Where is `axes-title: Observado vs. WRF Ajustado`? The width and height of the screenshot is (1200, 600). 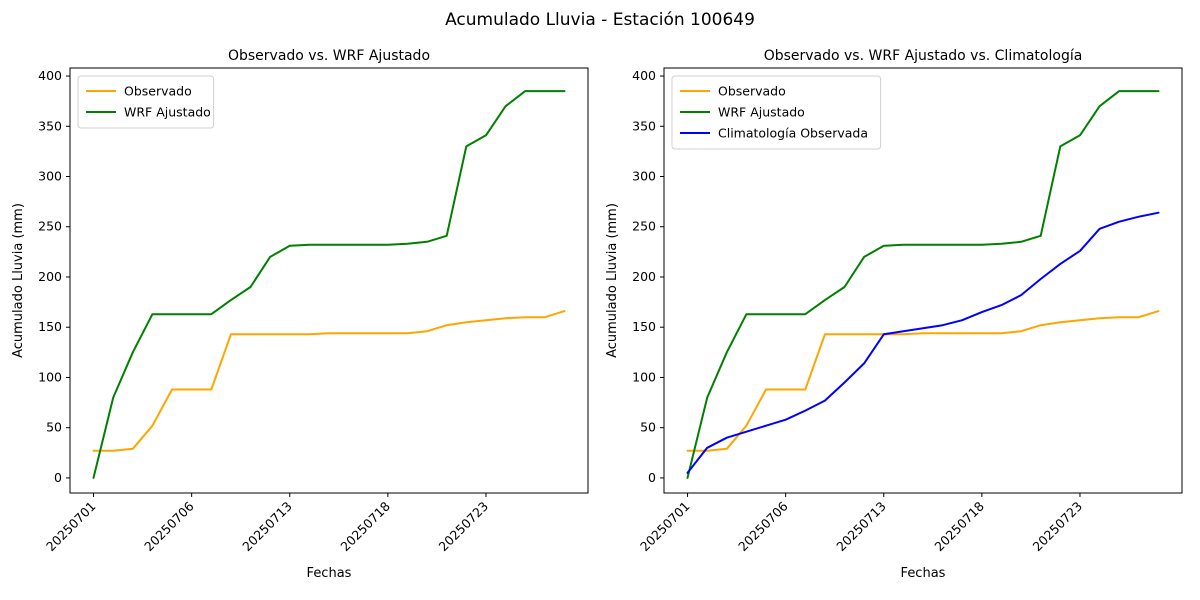 axes-title: Observado vs. WRF Ajustado is located at coordinates (329, 56).